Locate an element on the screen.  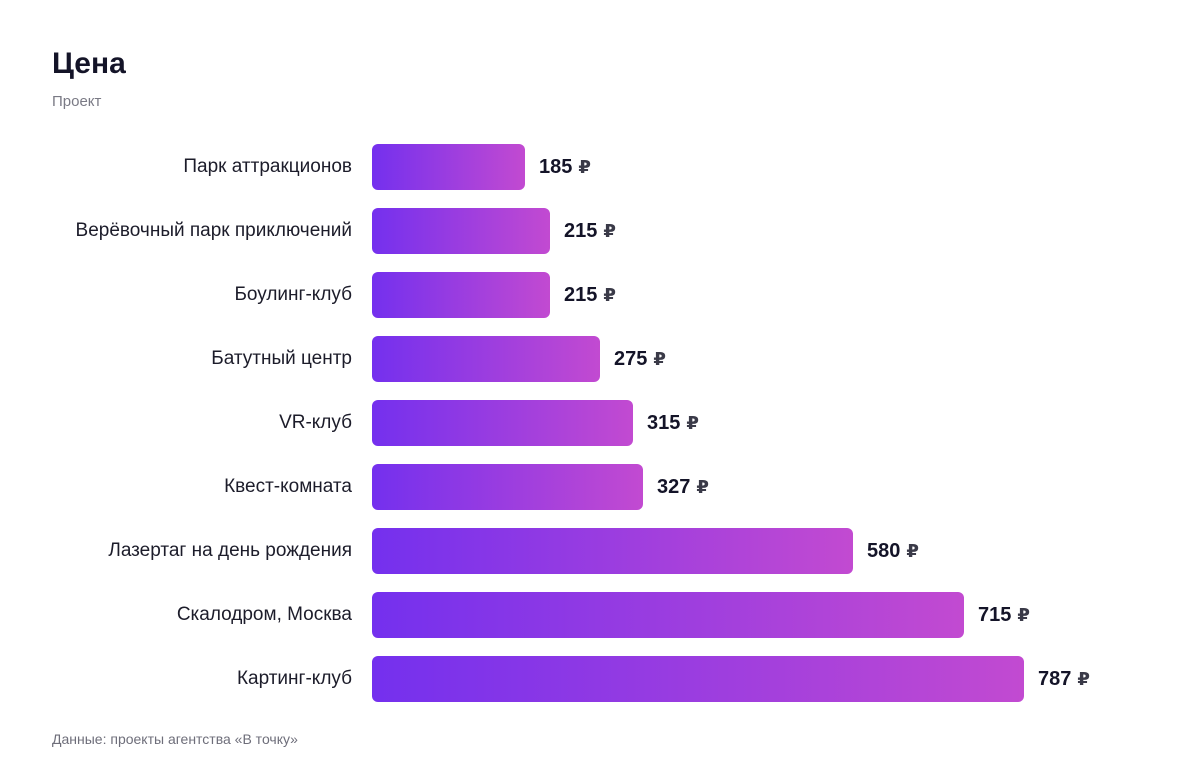
bar-row: Скалодром, Москва 715 ₽ is located at coordinates (600, 615).